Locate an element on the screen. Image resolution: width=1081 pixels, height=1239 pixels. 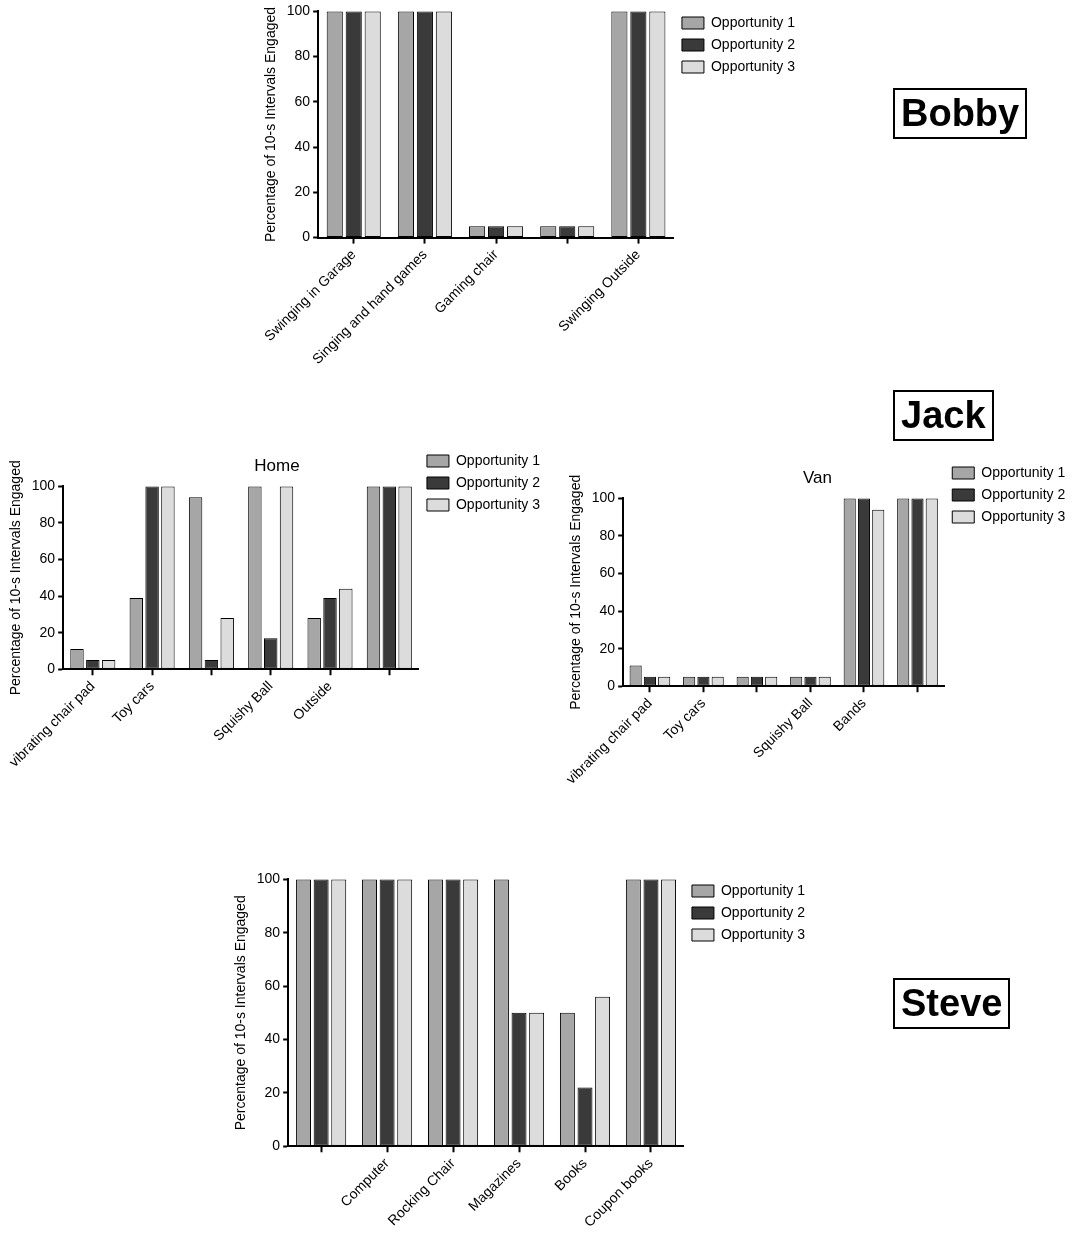
chart-title: Home is located at coordinates (277, 465).